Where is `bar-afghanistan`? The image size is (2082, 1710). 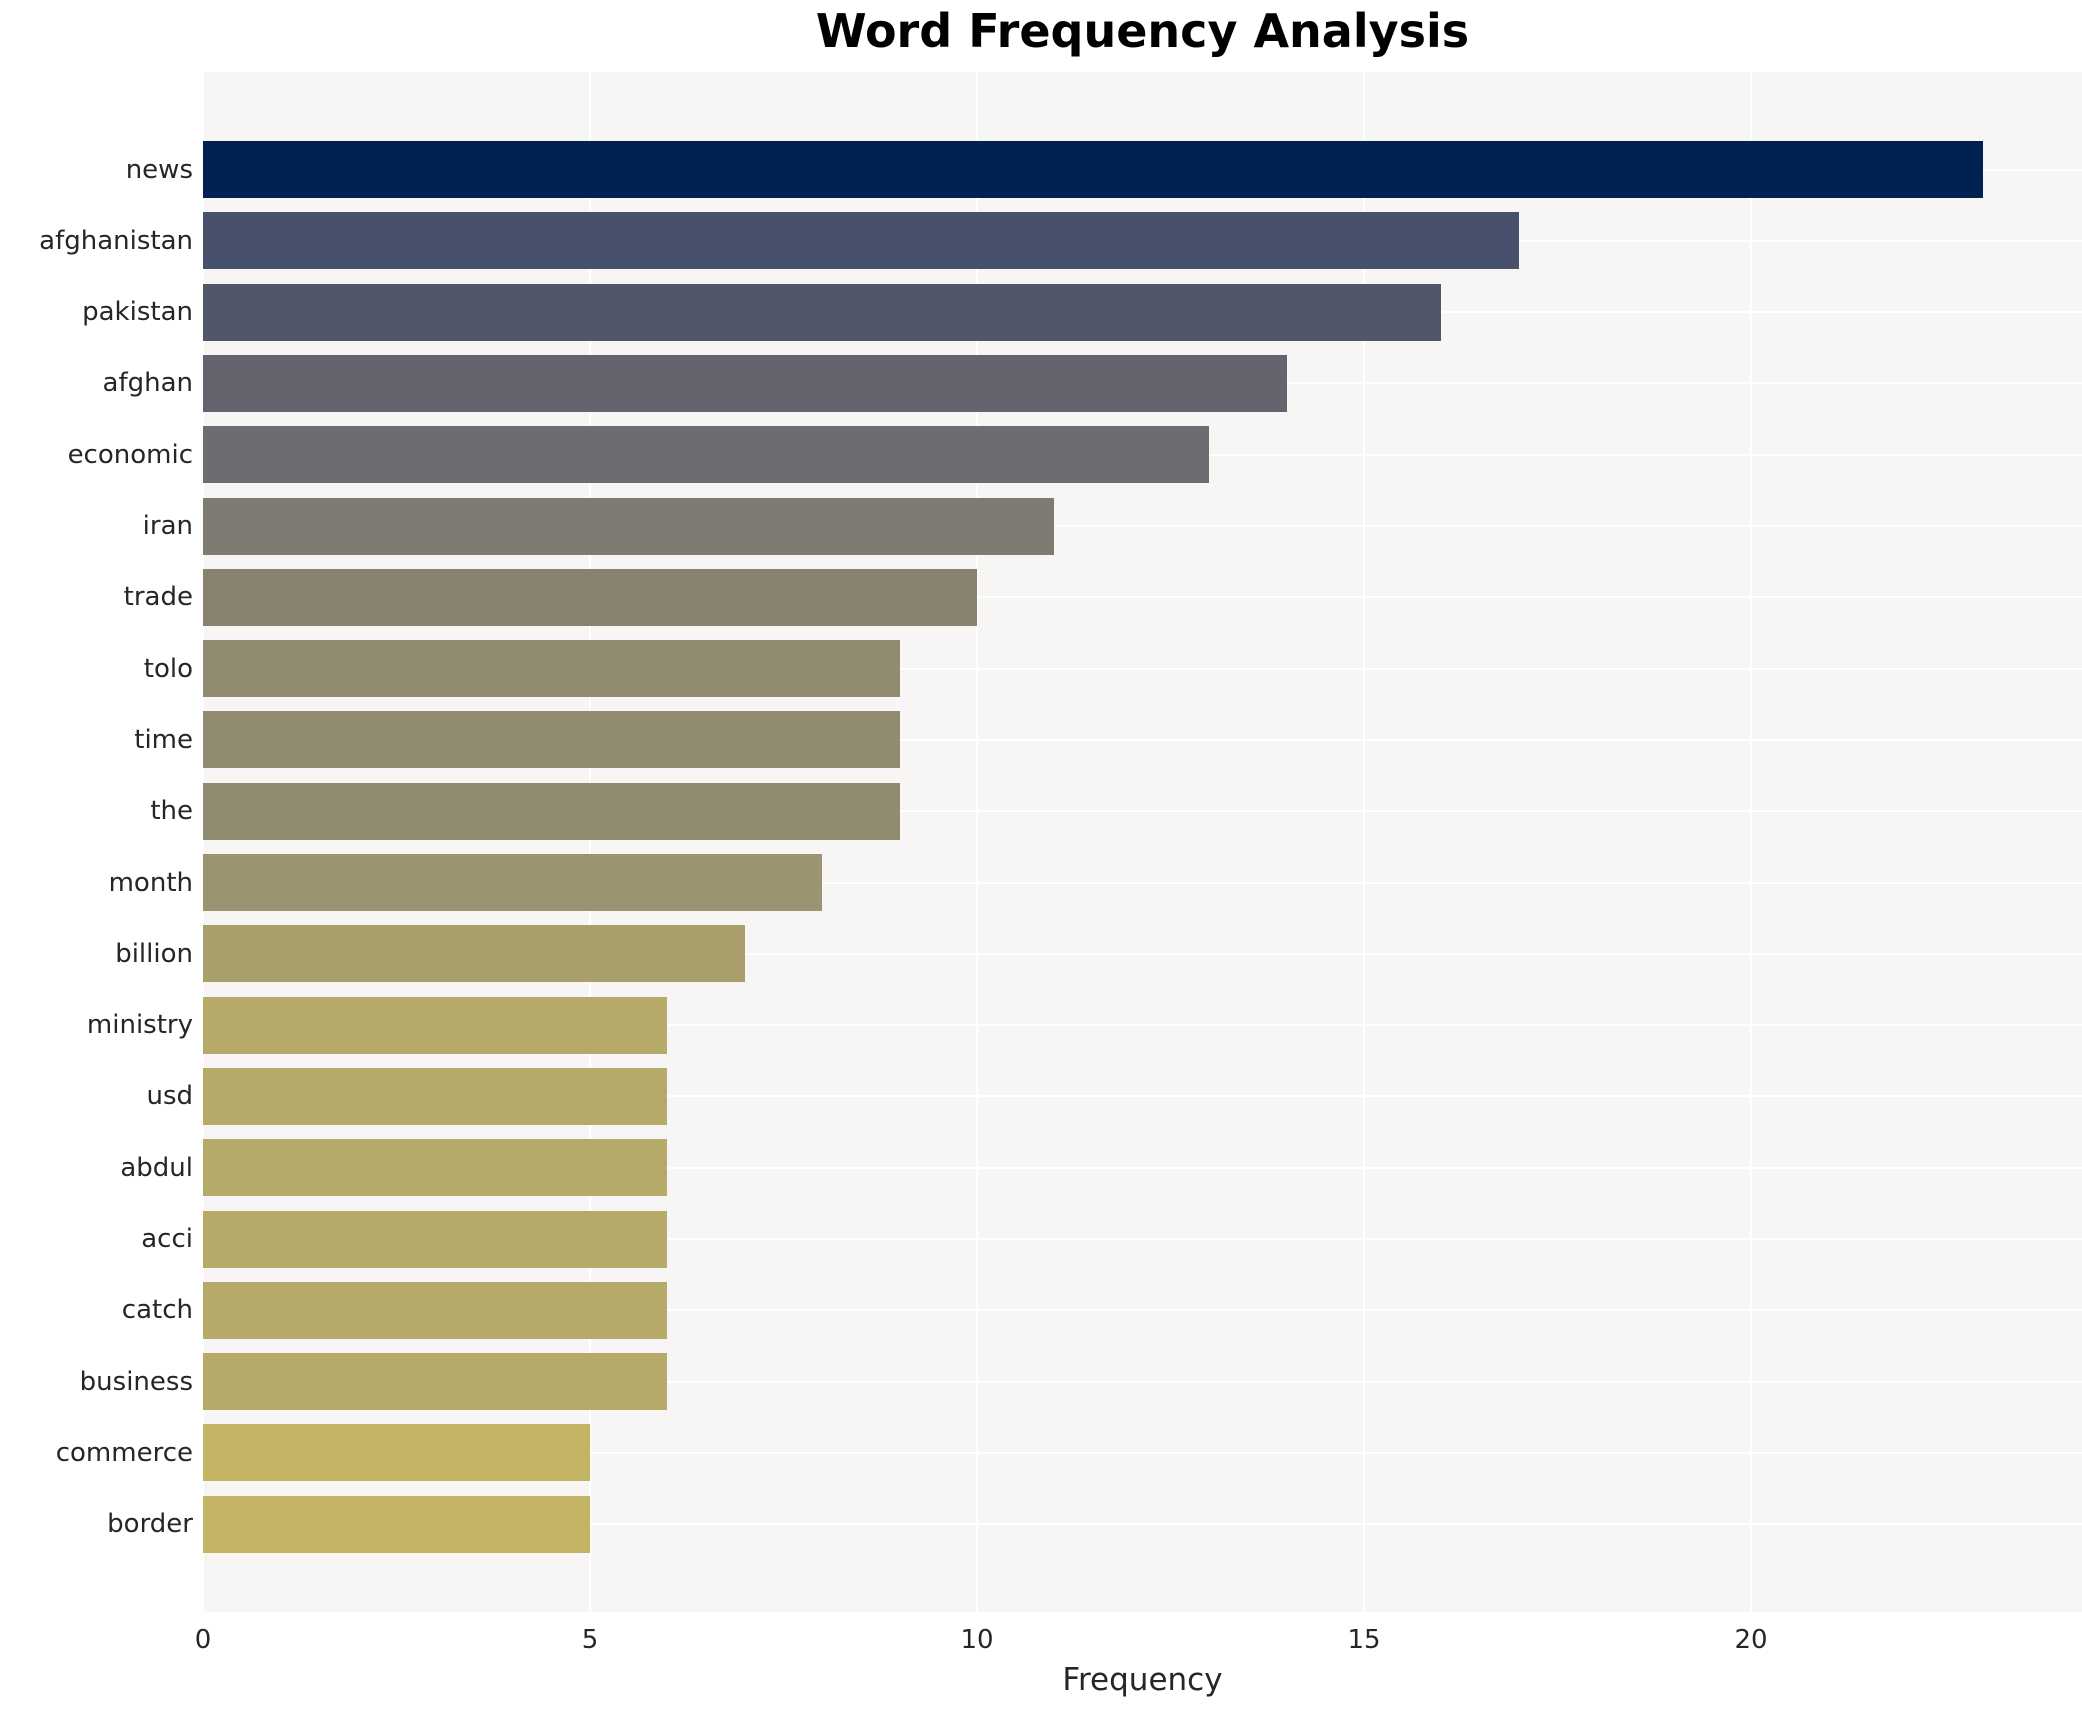 bar-afghanistan is located at coordinates (861, 241).